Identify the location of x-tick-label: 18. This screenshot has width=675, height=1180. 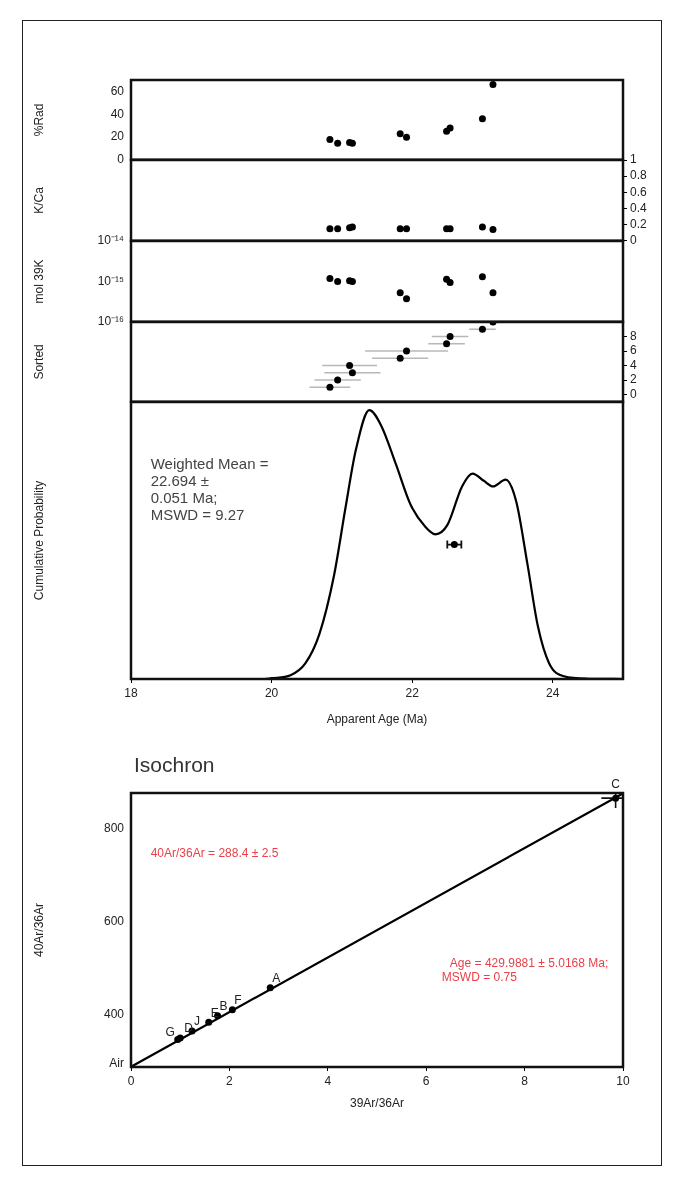
(131, 692).